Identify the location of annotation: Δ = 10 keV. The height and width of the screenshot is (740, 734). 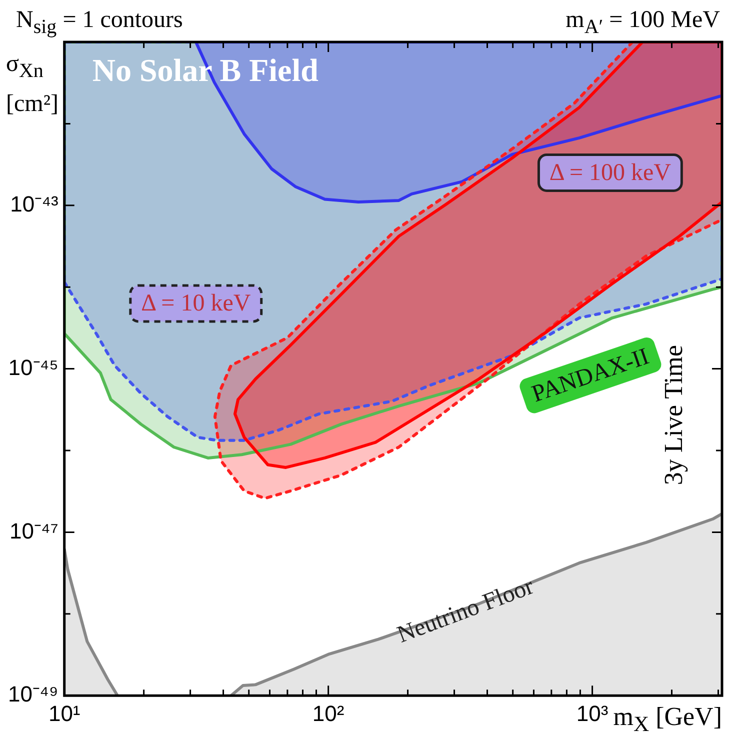
(196, 303).